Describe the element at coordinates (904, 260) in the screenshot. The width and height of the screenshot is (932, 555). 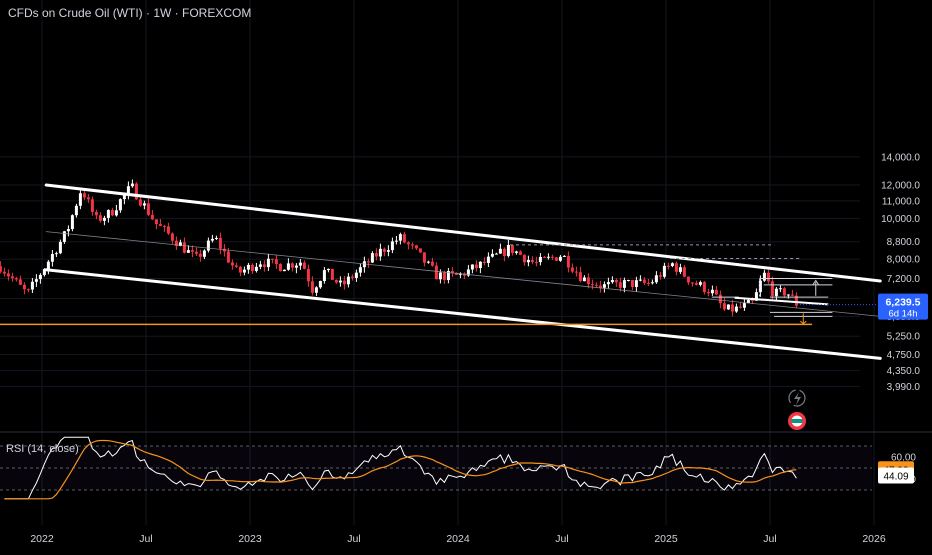
I see `price-axis-label: 8,000.0` at that location.